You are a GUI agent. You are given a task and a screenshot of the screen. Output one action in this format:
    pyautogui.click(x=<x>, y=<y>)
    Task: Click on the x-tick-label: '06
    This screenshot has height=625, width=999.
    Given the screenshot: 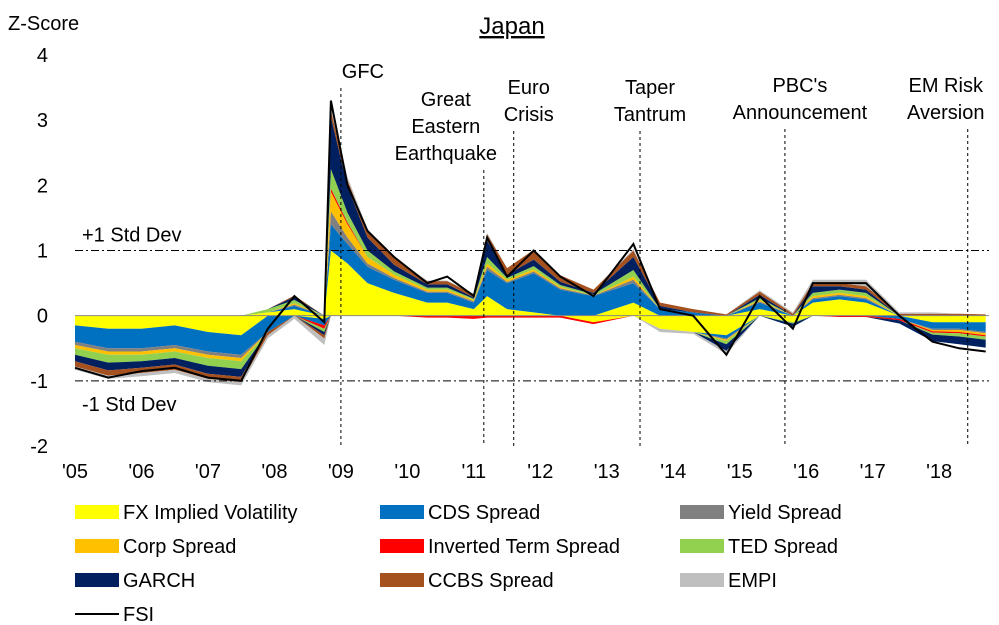 What is the action you would take?
    pyautogui.click(x=141, y=472)
    